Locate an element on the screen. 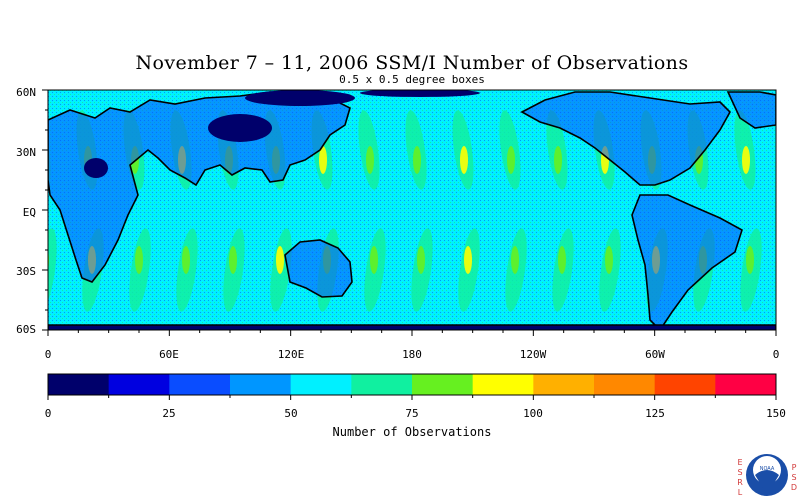  lat-label-30s: 30S is located at coordinates (26, 271).